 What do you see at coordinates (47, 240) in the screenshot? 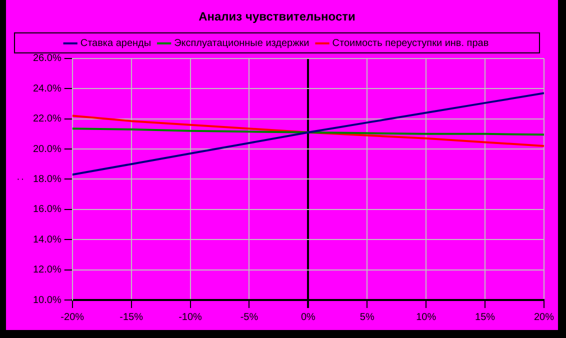
I see `y-tick-label: 14.0%` at bounding box center [47, 240].